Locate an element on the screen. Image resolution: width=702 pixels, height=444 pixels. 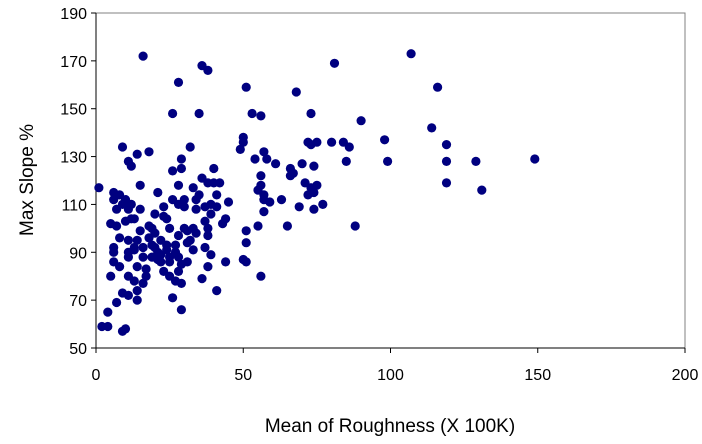
x-tick-label: 50 is located at coordinates (243, 375).